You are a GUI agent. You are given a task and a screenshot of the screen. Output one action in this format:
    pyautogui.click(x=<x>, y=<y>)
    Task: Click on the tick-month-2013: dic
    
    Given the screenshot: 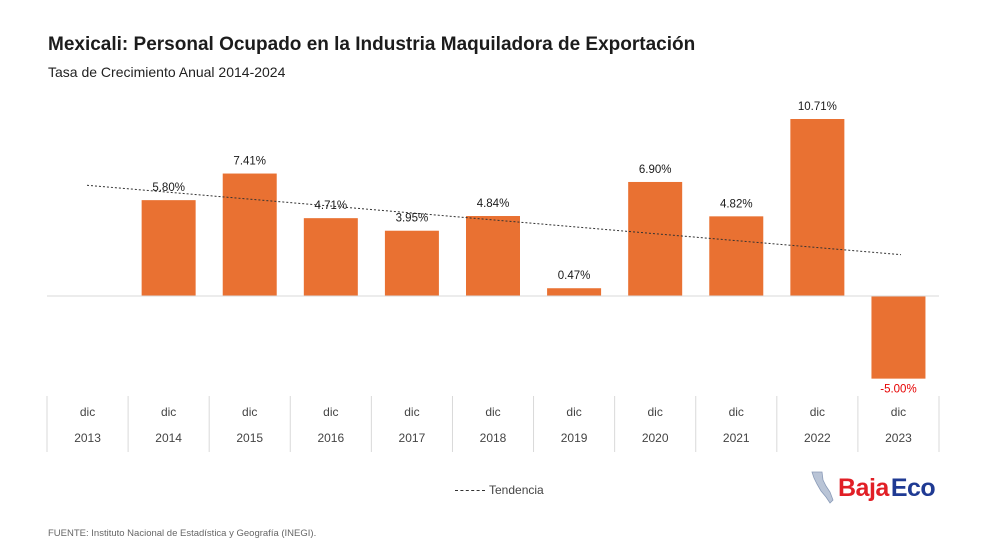 What is the action you would take?
    pyautogui.click(x=87, y=412)
    